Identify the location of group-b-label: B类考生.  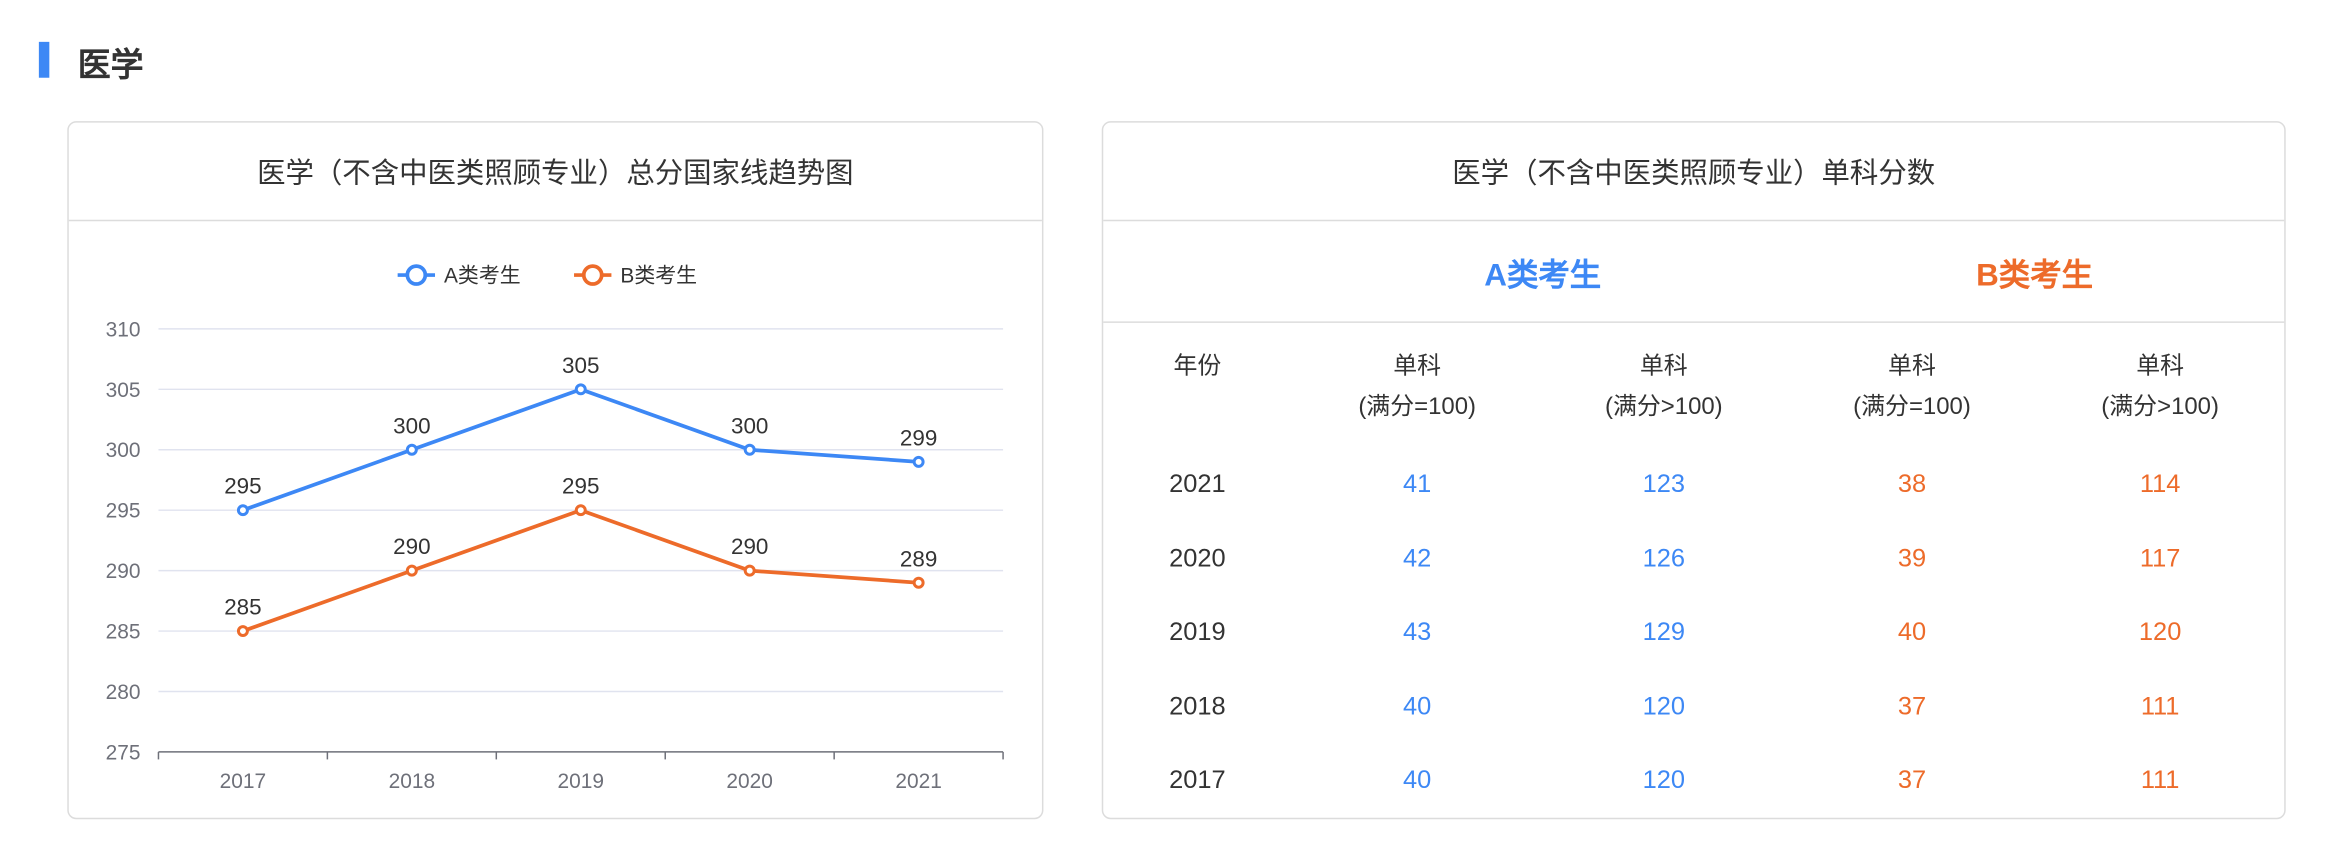
(2034, 276).